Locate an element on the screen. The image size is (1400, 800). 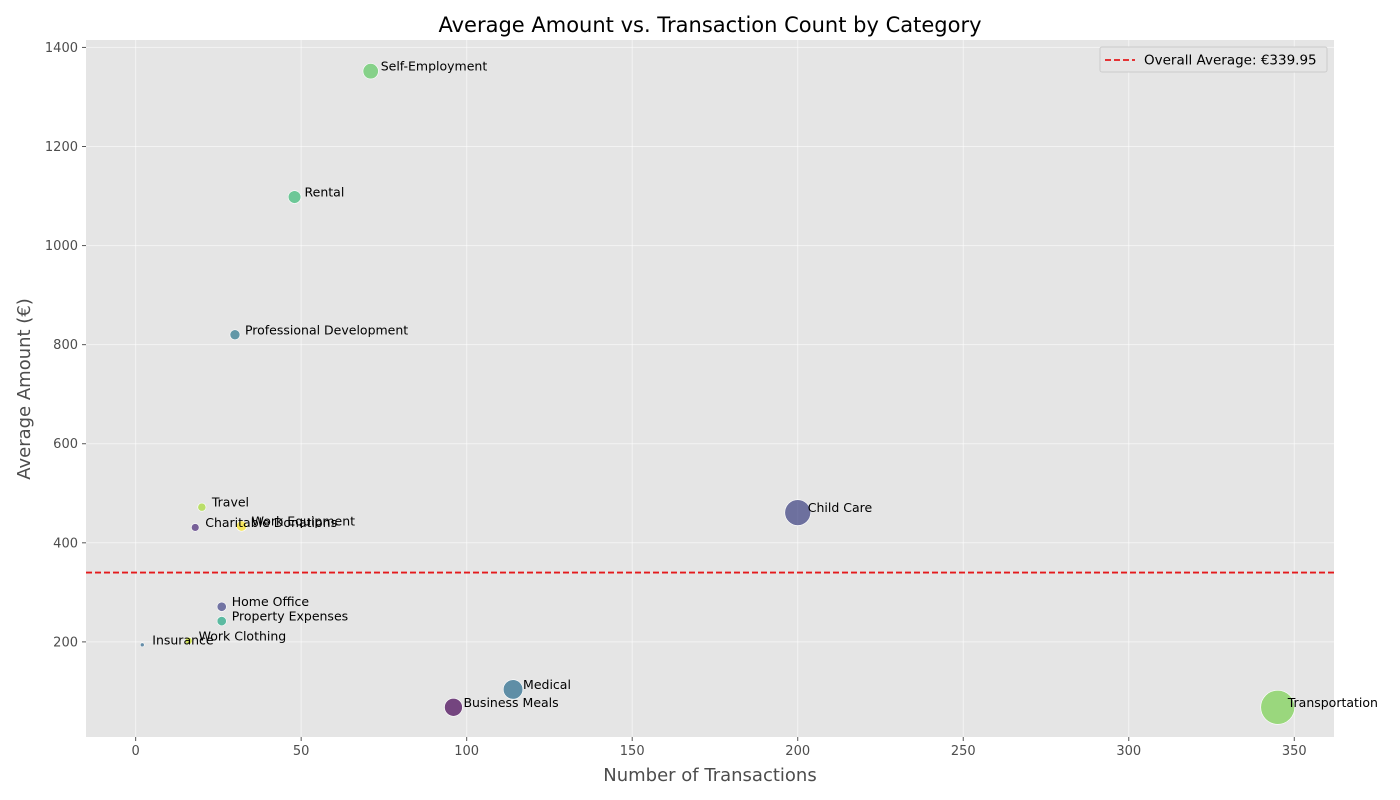
point-label: Insurance is located at coordinates (183, 639).